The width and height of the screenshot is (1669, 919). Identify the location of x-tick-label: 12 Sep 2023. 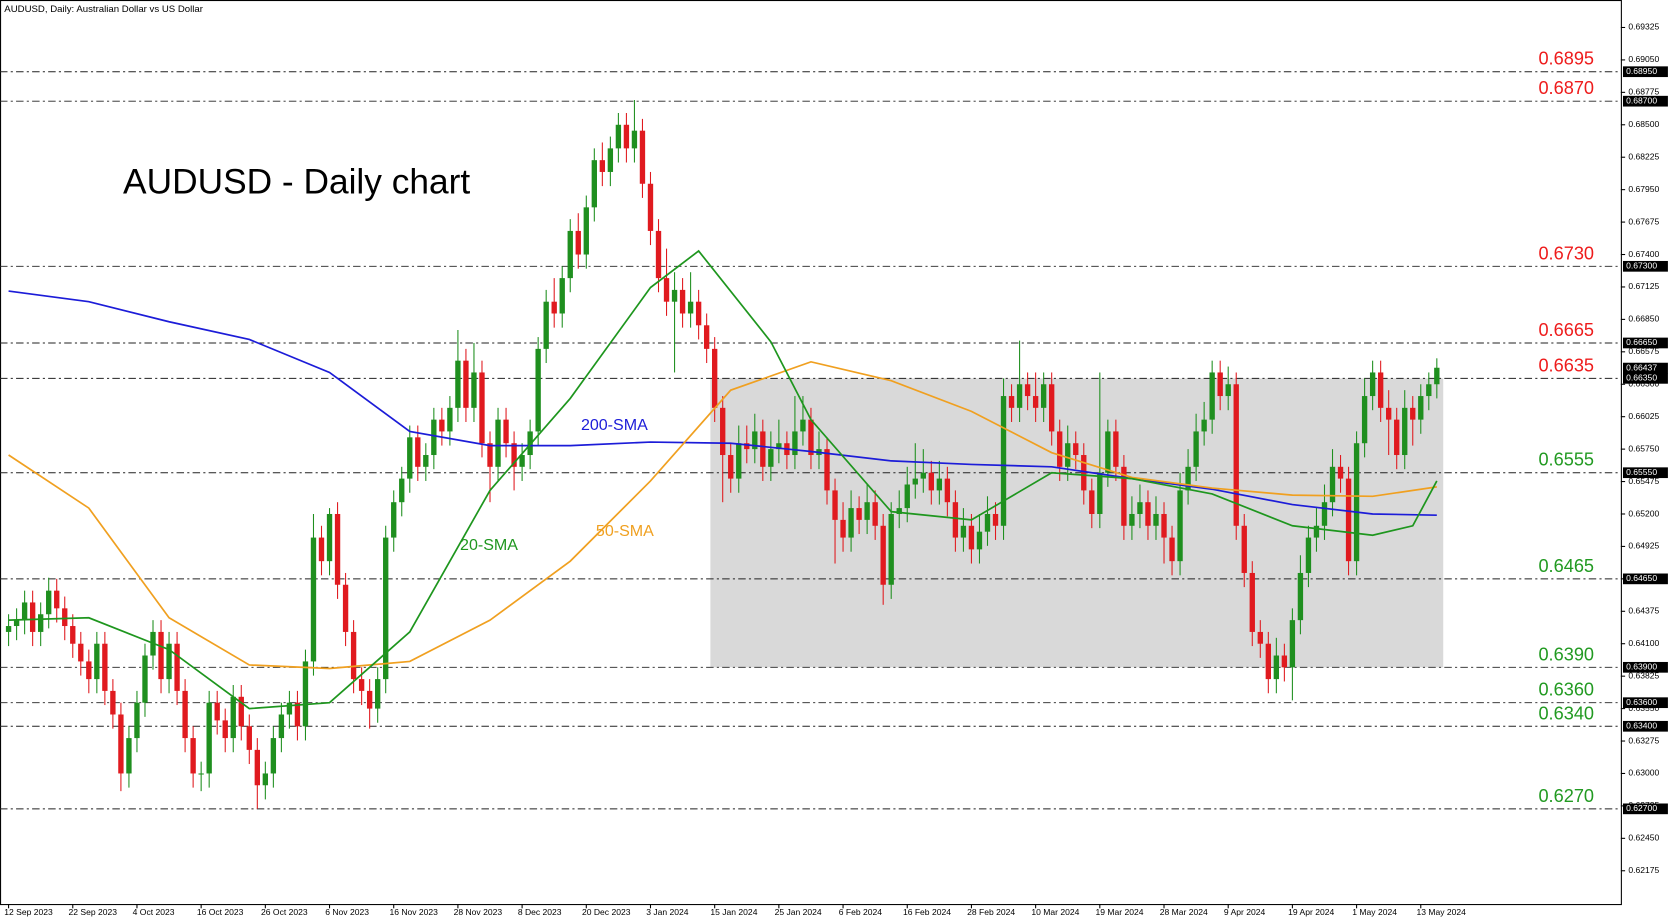
(28, 912).